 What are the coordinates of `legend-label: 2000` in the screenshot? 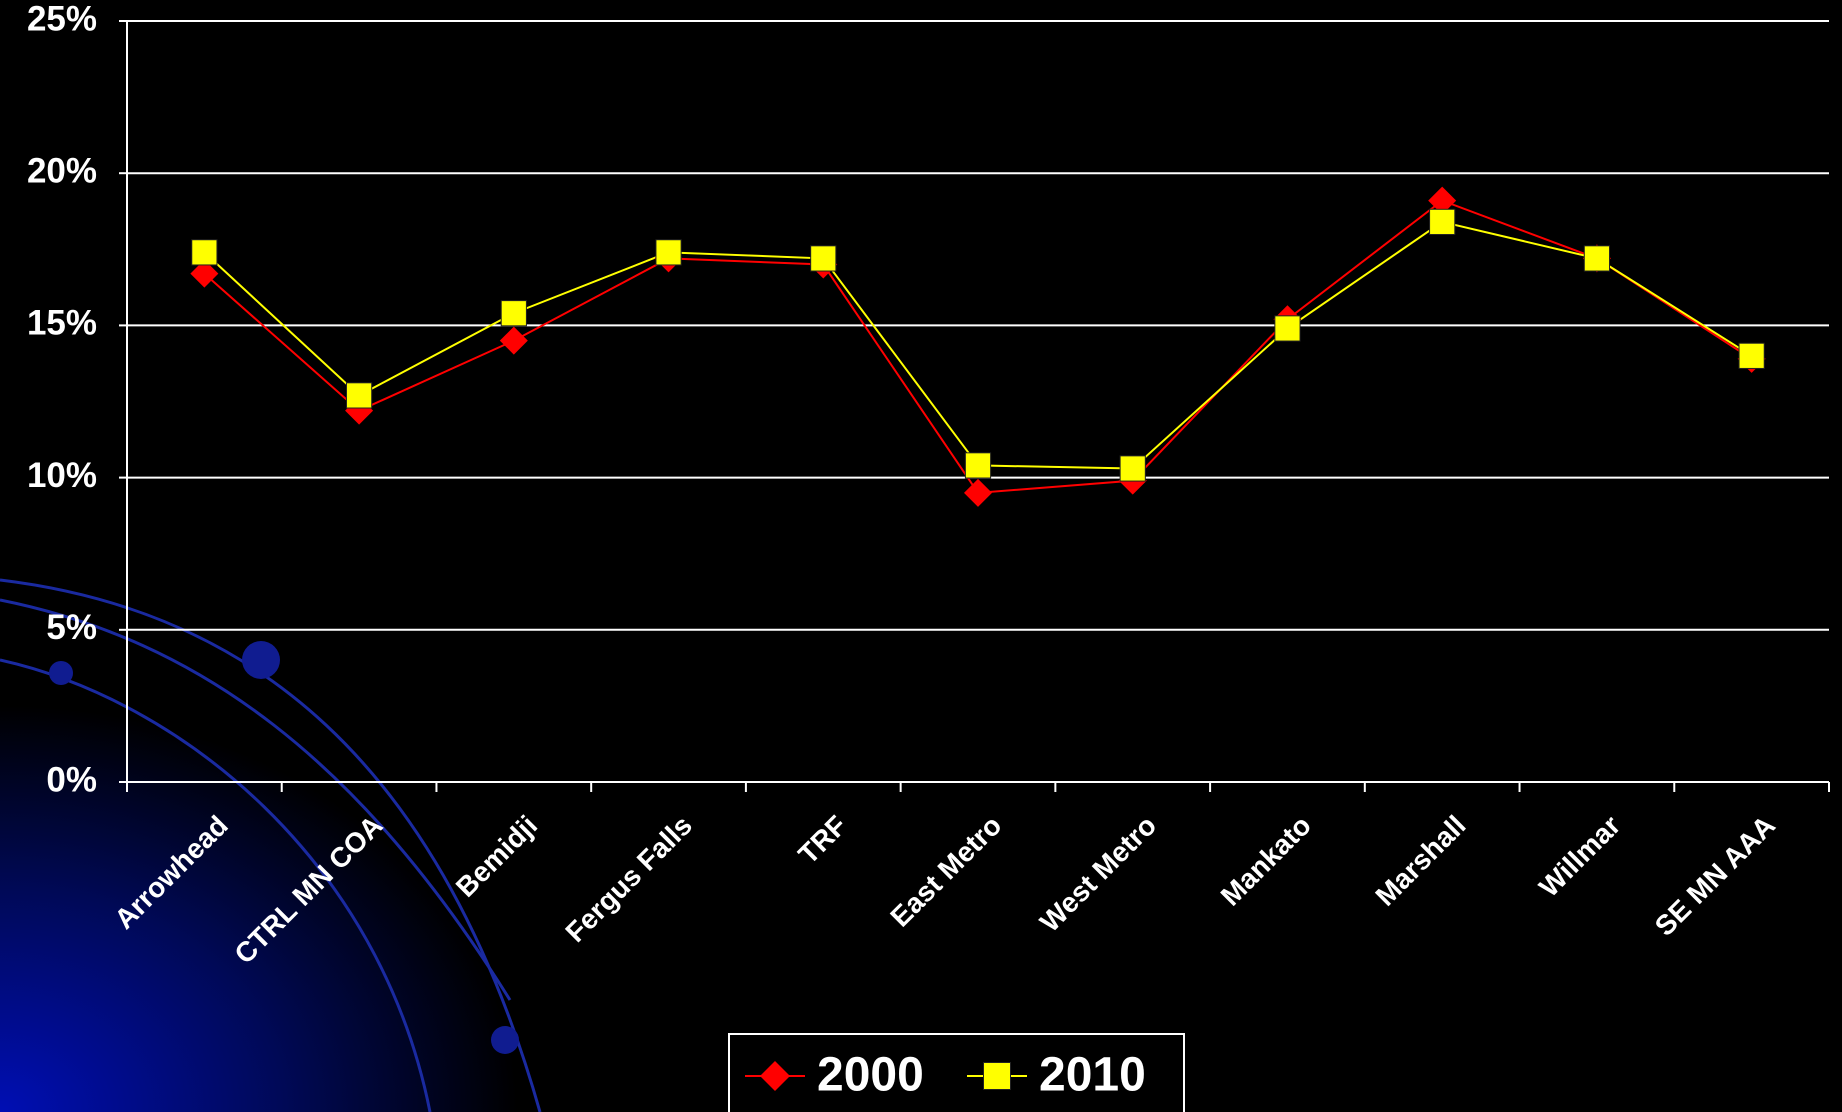 It's located at (870, 1075).